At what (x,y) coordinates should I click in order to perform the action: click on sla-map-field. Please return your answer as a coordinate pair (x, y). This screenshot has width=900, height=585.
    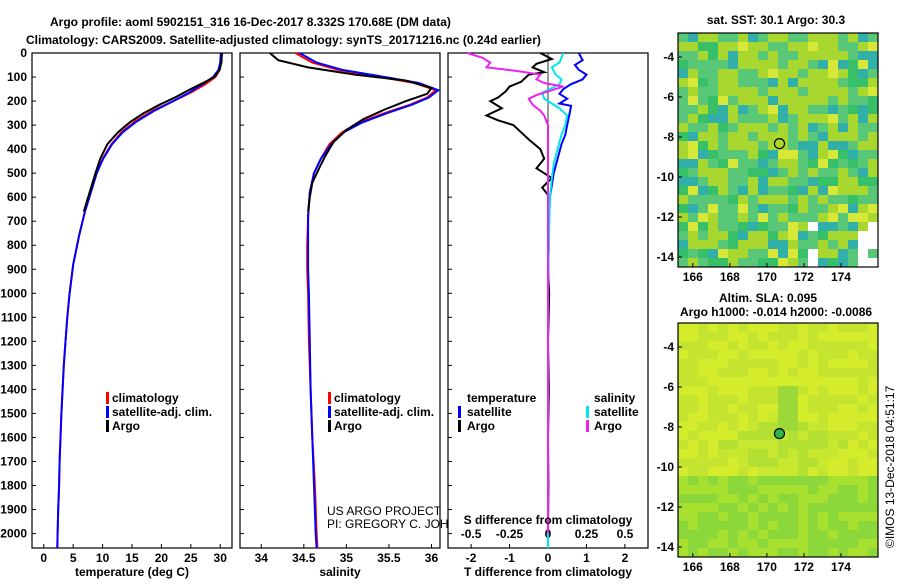
    Looking at the image, I should click on (778, 440).